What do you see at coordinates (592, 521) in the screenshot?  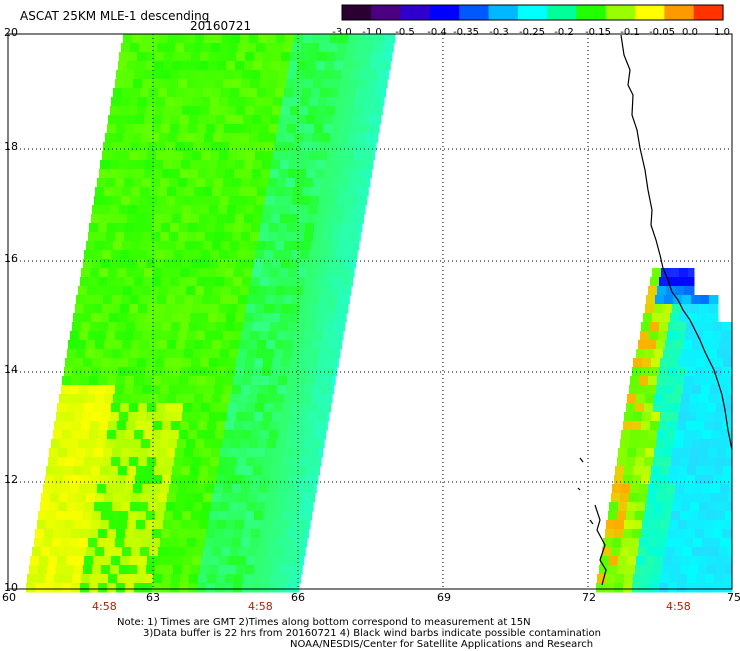 I see `coastline-islands` at bounding box center [592, 521].